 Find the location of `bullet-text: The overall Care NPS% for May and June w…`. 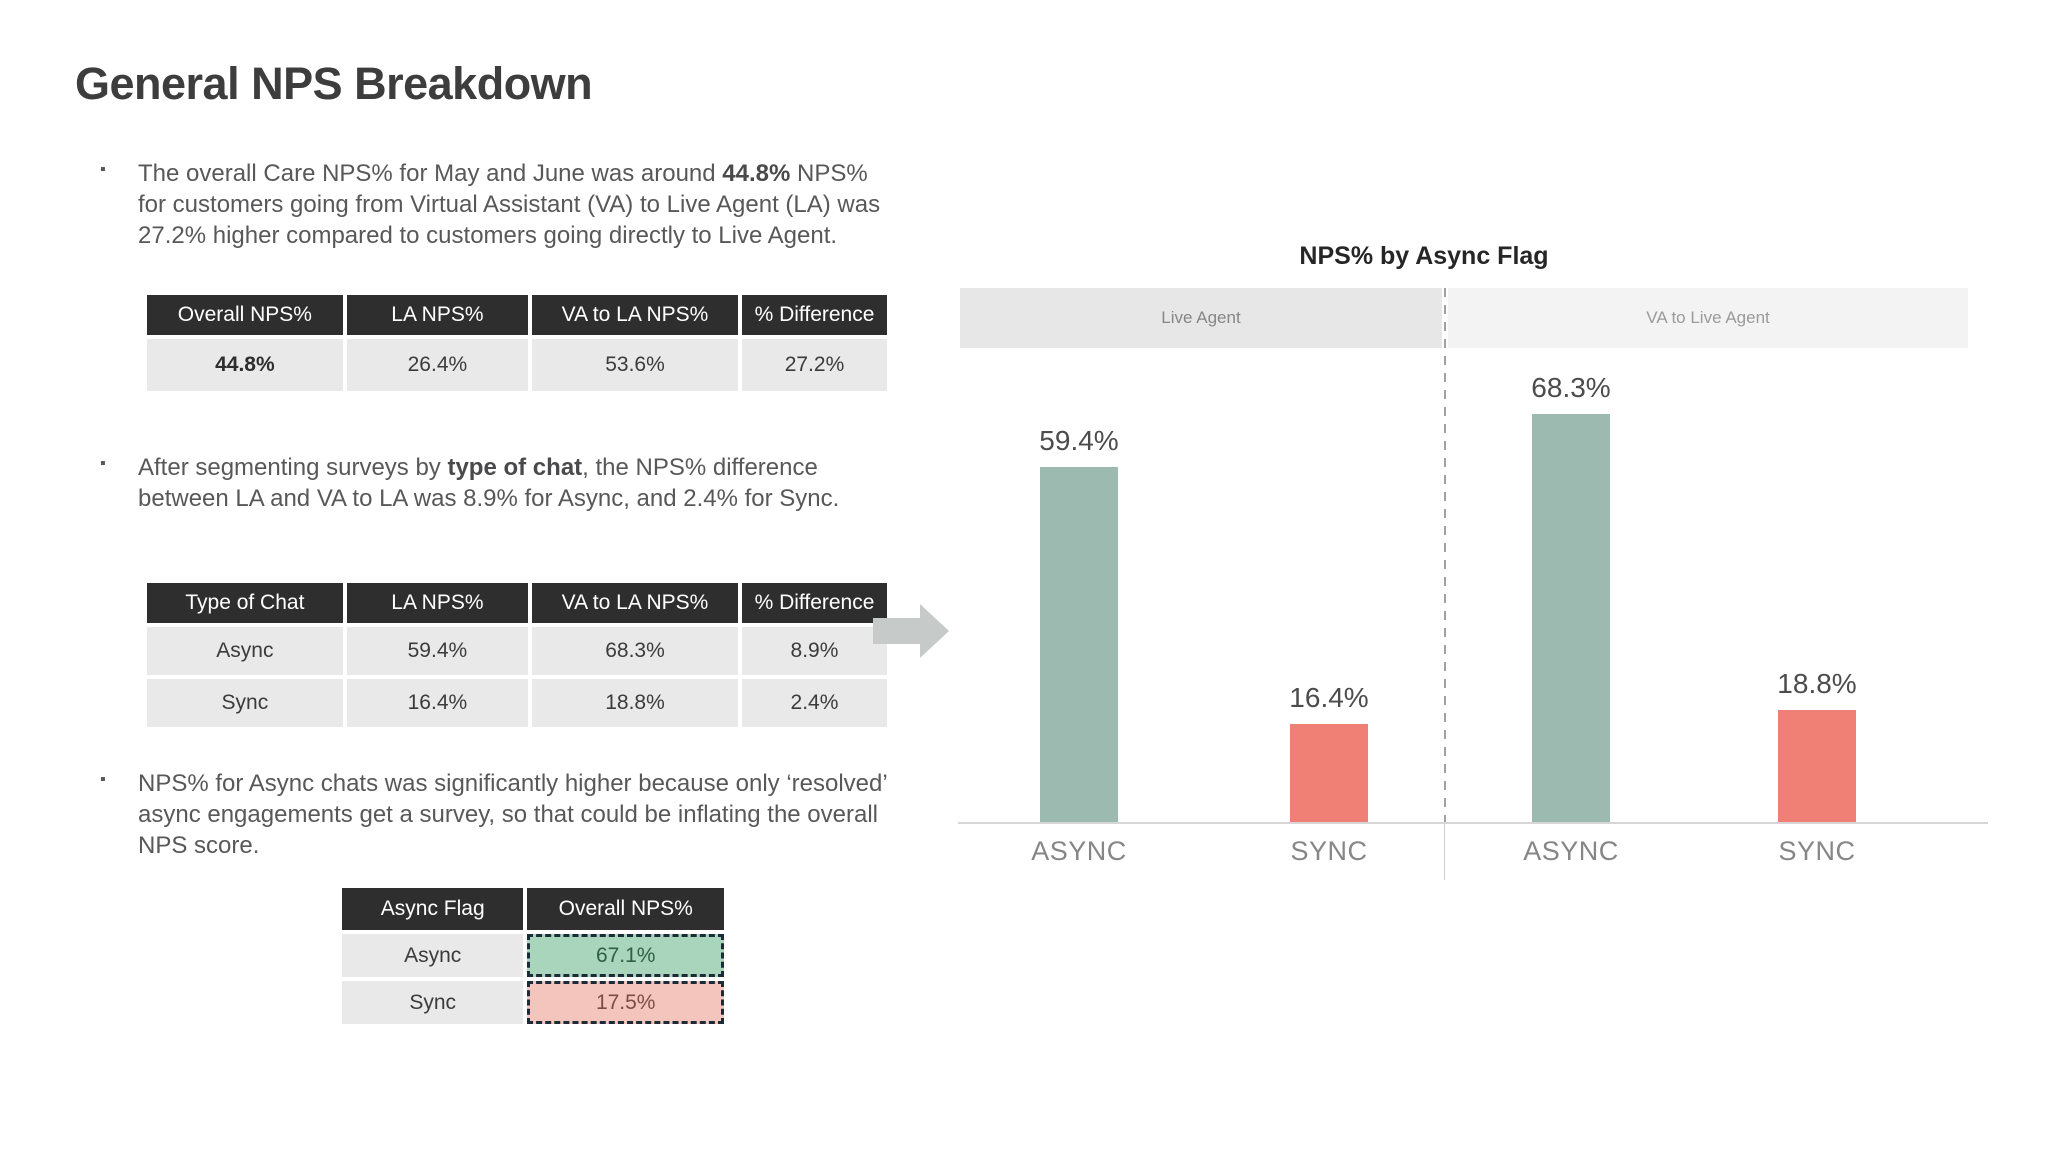

bullet-text: The overall Care NPS% for May and June w… is located at coordinates (513, 204).